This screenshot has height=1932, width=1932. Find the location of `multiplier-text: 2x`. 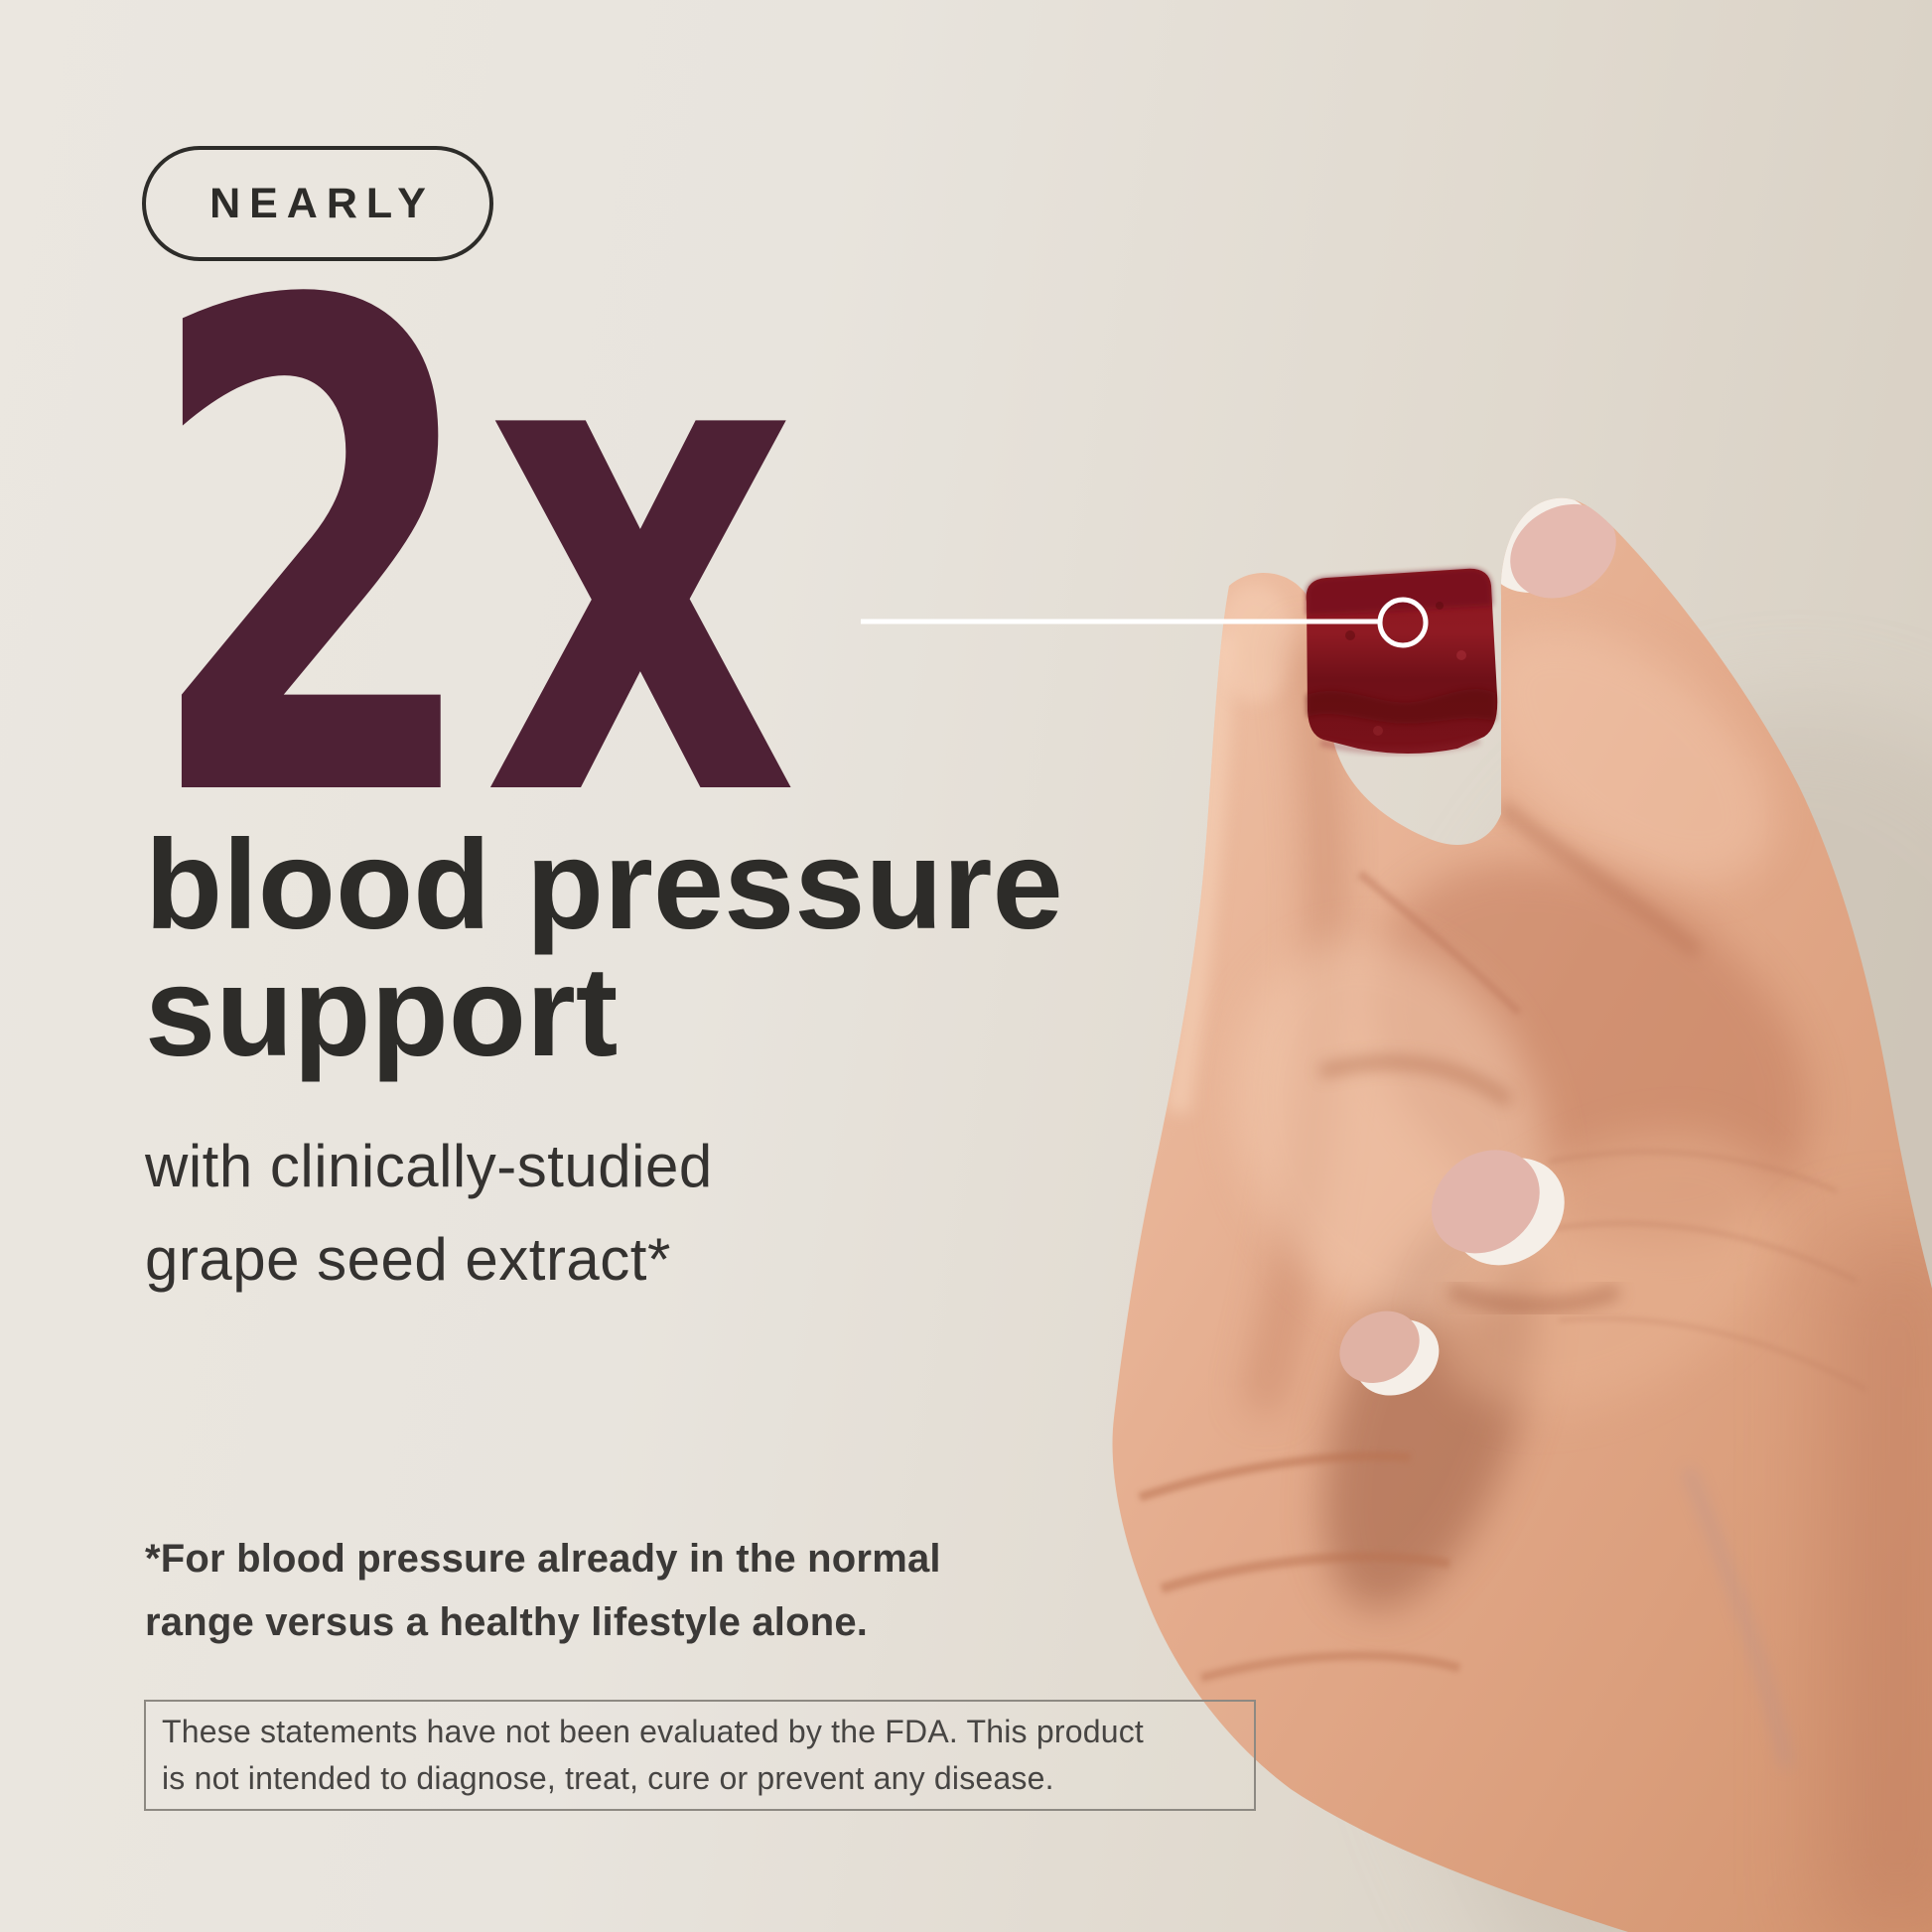

multiplier-text: 2x is located at coordinates (470, 544).